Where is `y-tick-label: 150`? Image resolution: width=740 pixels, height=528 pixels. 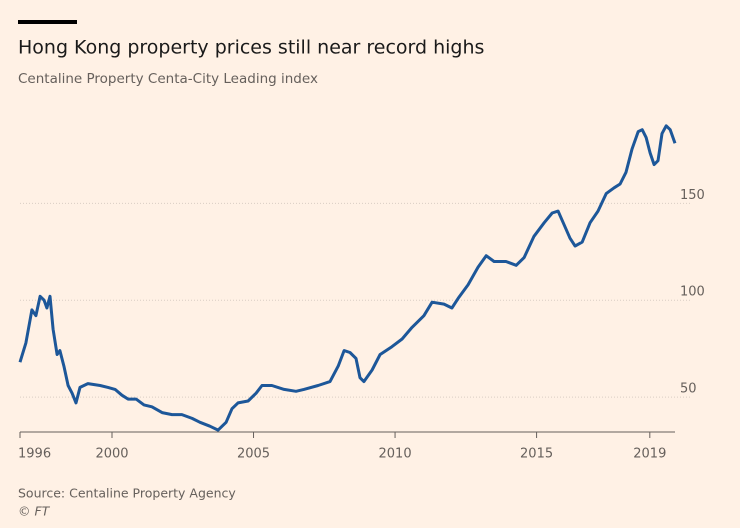
y-tick-label: 150 is located at coordinates (692, 195).